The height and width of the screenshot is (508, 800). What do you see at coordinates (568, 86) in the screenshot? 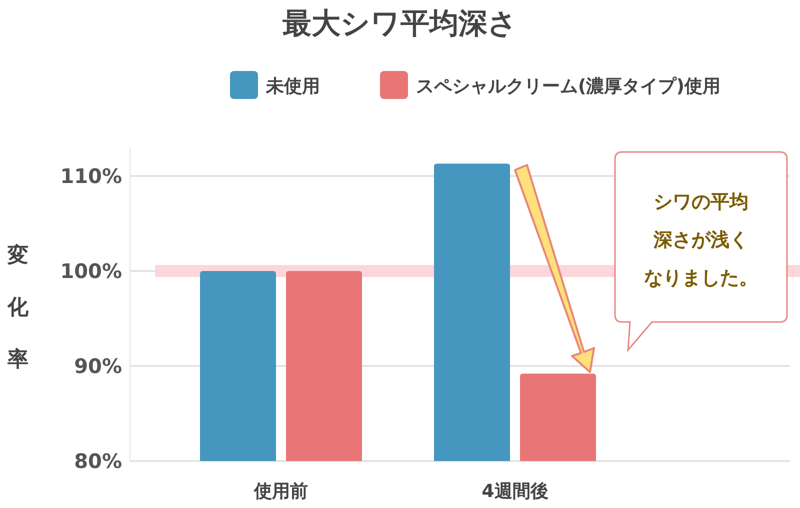
I see `legend-label: スペシャルクリーム(濃厚タイプ)使用` at bounding box center [568, 86].